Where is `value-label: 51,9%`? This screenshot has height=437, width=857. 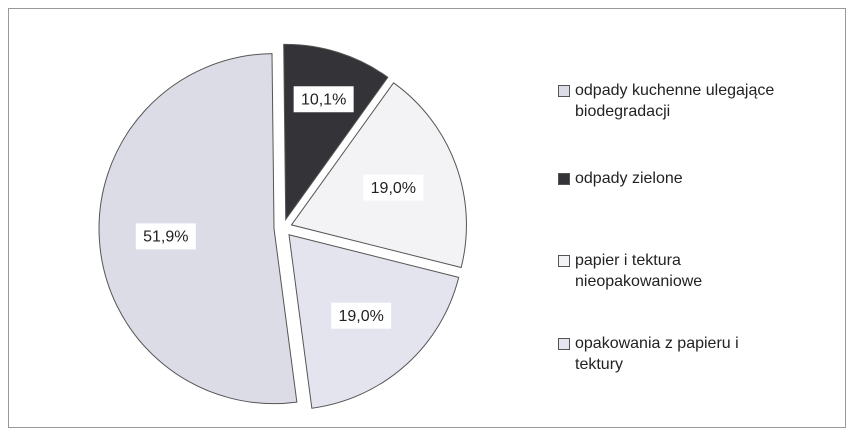 value-label: 51,9% is located at coordinates (165, 237).